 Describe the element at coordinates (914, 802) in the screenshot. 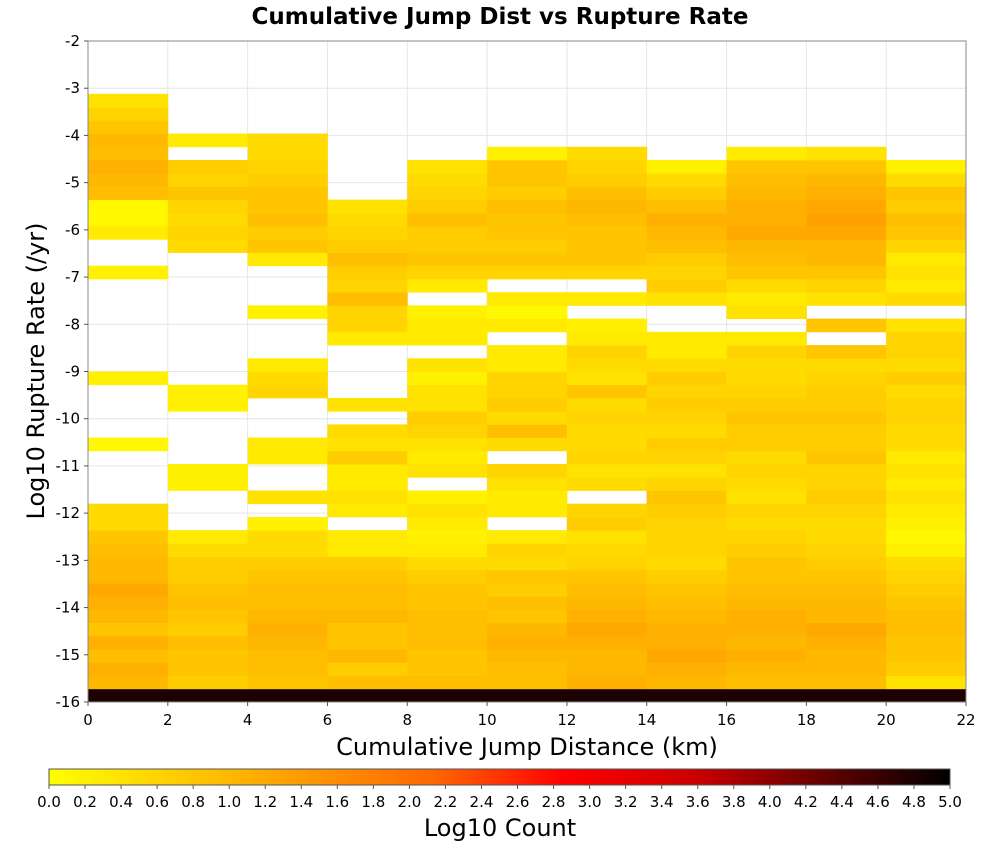

I see `colorbar-tick-label: 4.8` at that location.